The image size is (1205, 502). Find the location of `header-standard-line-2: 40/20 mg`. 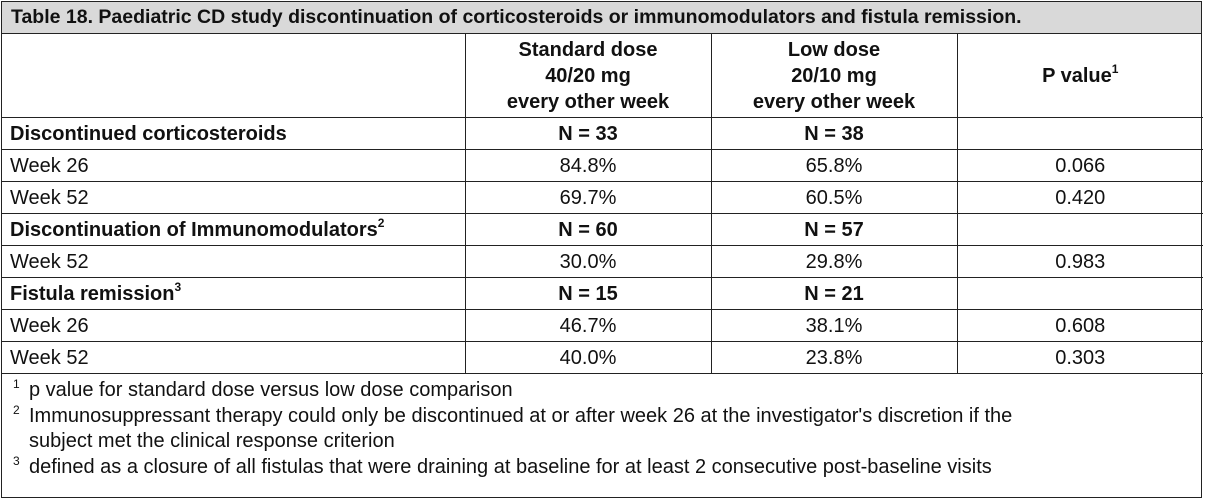

header-standard-line-2: 40/20 mg is located at coordinates (588, 75).